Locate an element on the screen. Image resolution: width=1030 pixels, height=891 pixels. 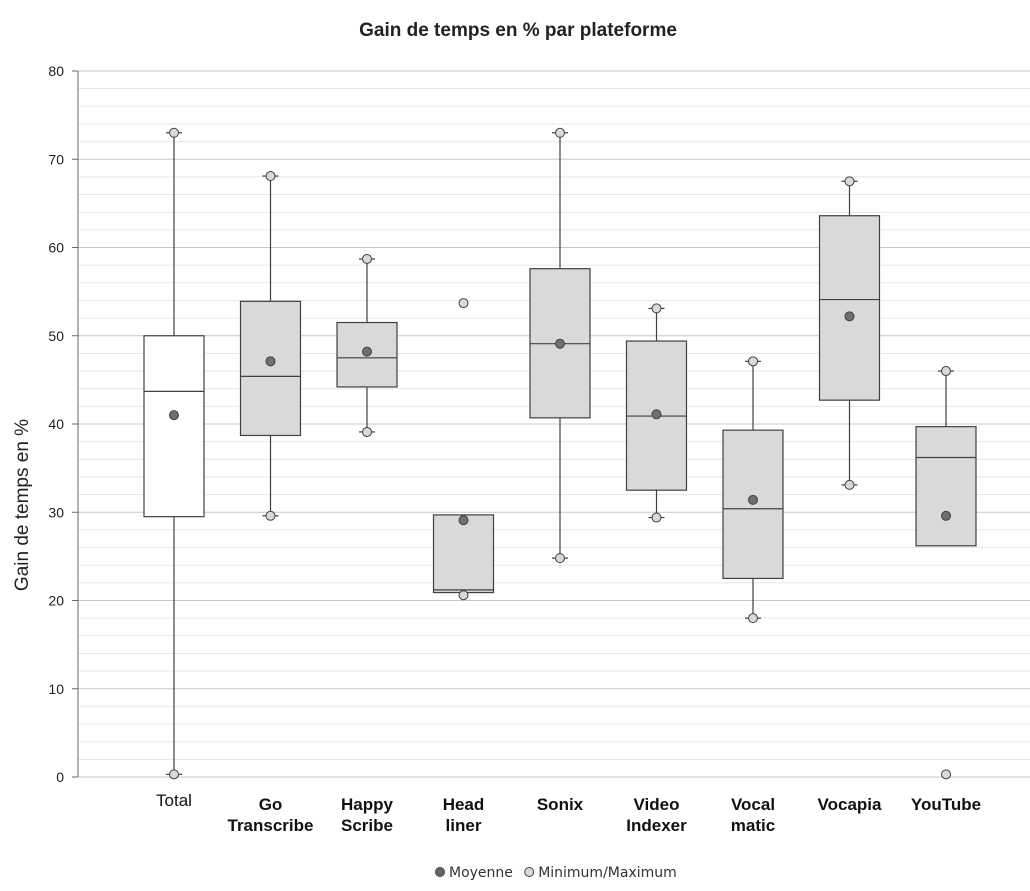
y-tick-label: 50 is located at coordinates (56, 336).